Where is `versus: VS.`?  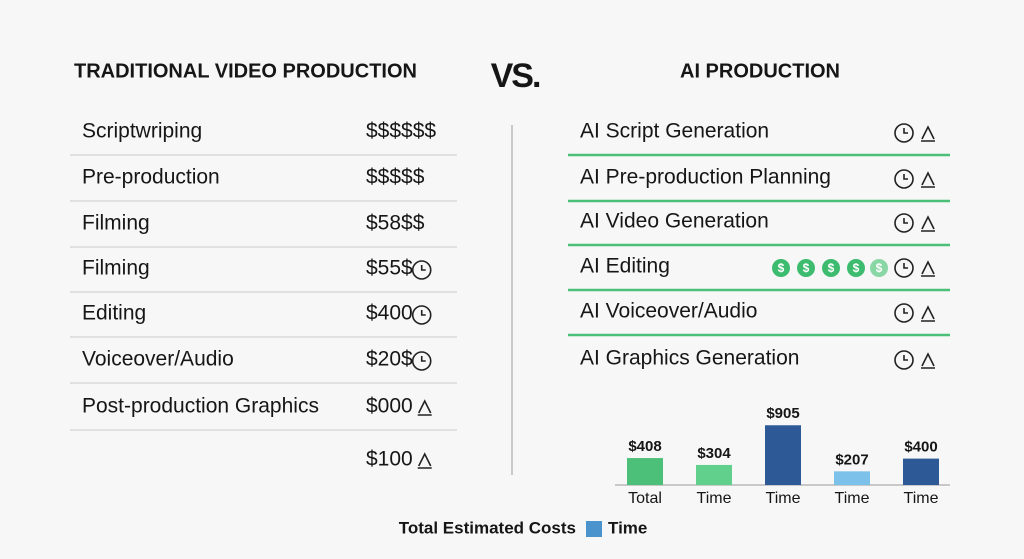 versus: VS. is located at coordinates (515, 76).